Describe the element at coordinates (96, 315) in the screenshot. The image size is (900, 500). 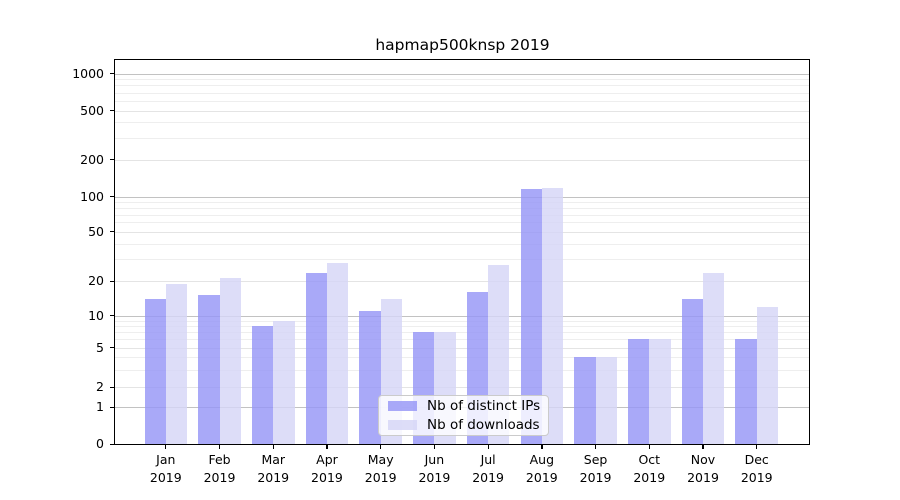
I see `y-tick-label: 10` at that location.